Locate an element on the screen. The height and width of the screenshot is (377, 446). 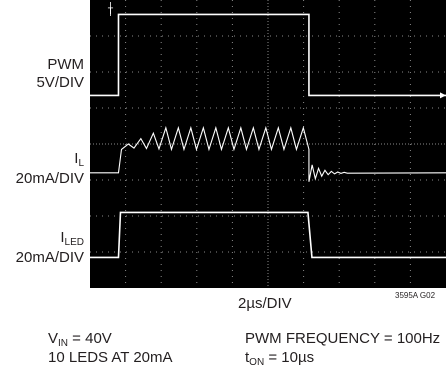
channel-label-il: IL 20mA/DIV is located at coordinates (50, 169).